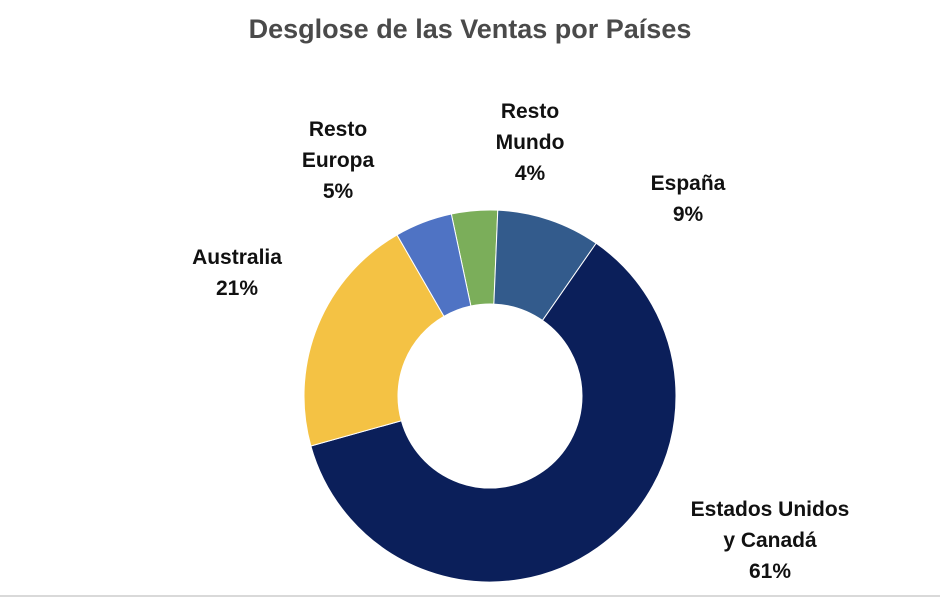 The image size is (940, 597). I want to click on chart-title: Desglose de las Ventas por Países, so click(470, 29).